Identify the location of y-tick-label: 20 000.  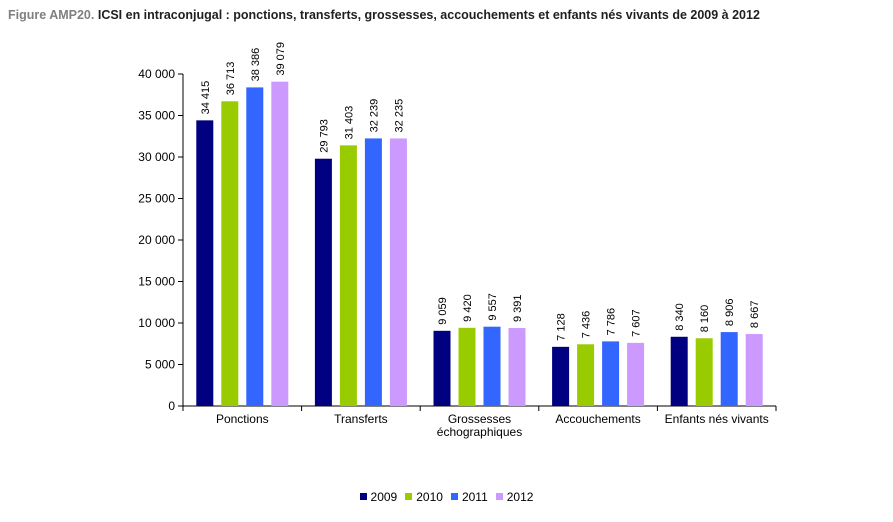
(156, 240).